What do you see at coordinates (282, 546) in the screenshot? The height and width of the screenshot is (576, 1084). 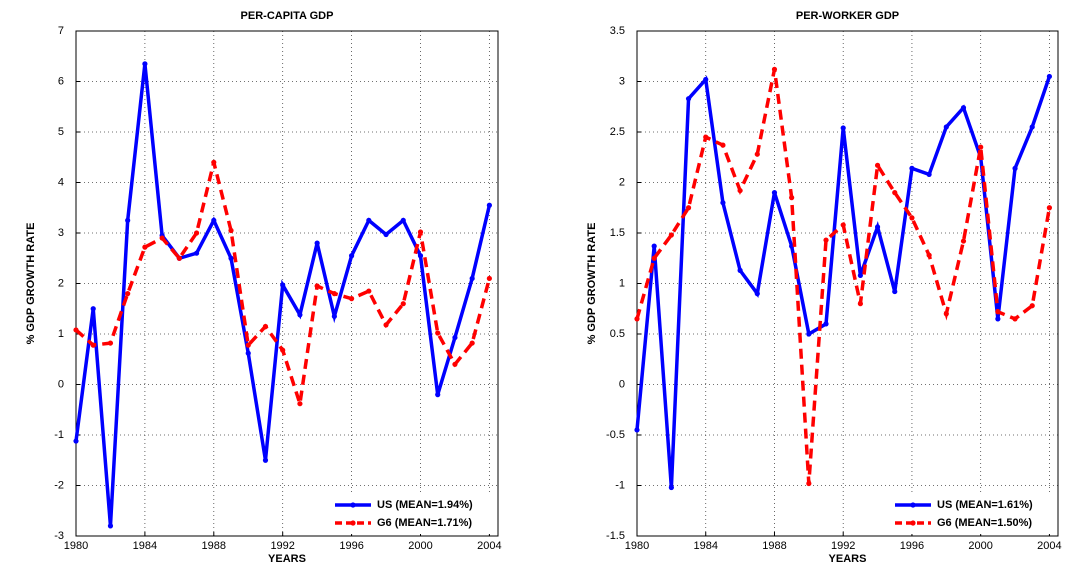 I see `x-tick-label: 1992` at bounding box center [282, 546].